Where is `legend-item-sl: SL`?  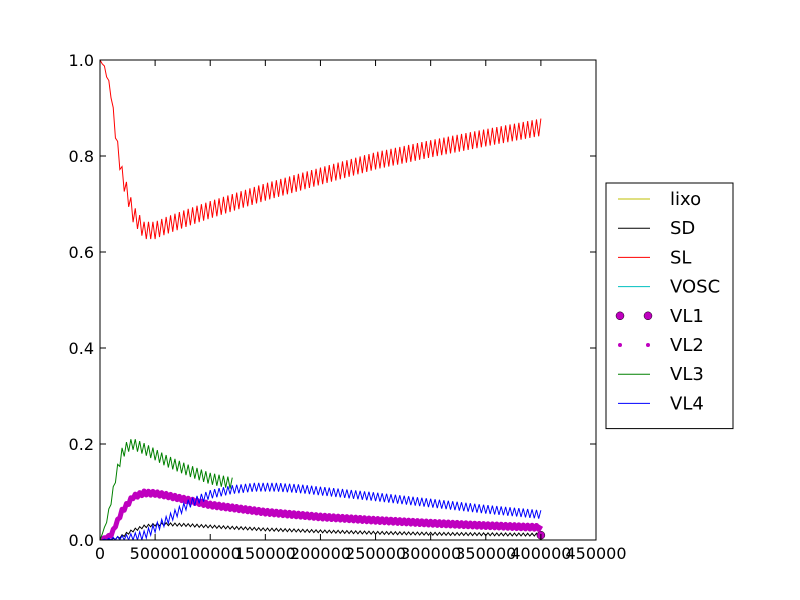
legend-item-sl: SL is located at coordinates (654, 257).